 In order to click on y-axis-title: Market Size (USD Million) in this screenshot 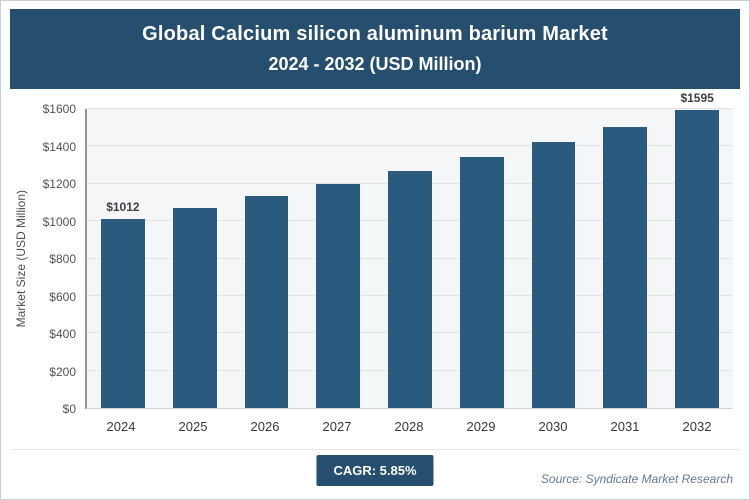, I will do `click(21, 259)`.